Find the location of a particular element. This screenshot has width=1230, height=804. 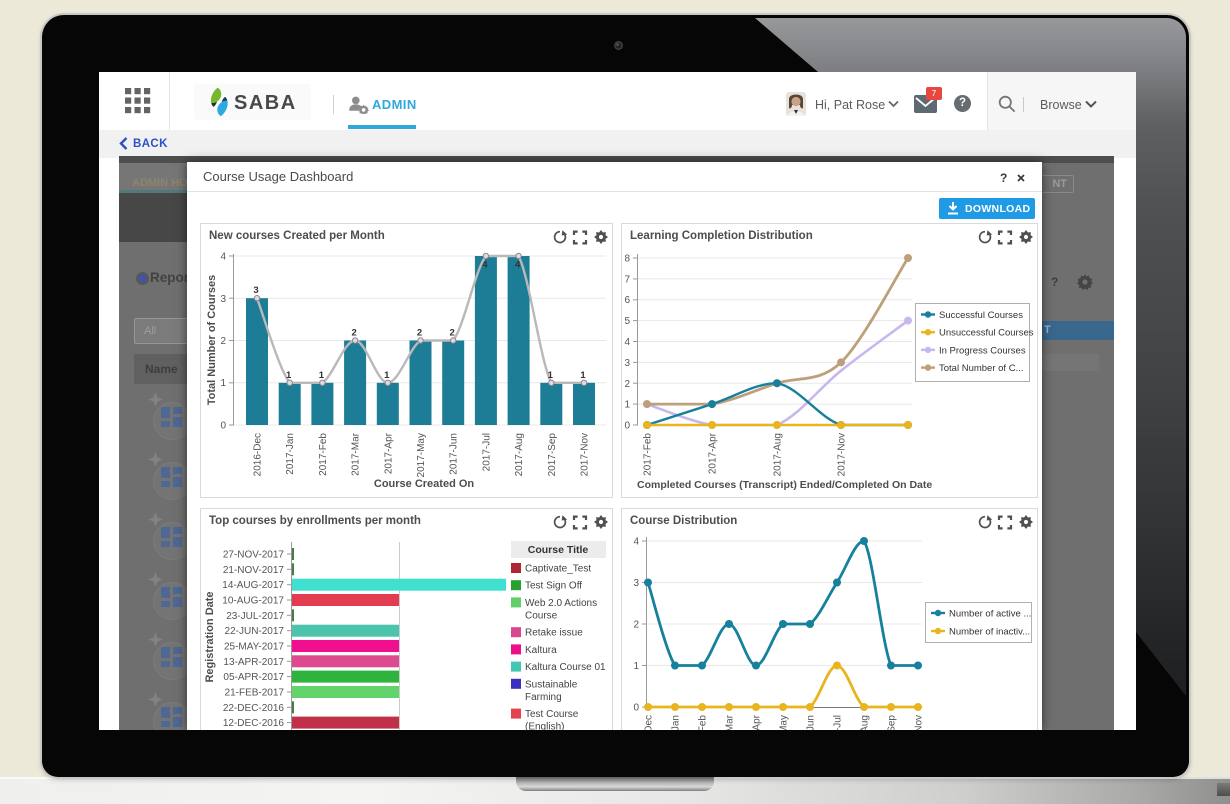

svg-text: 25-MAY-2017 is located at coordinates (254, 647).